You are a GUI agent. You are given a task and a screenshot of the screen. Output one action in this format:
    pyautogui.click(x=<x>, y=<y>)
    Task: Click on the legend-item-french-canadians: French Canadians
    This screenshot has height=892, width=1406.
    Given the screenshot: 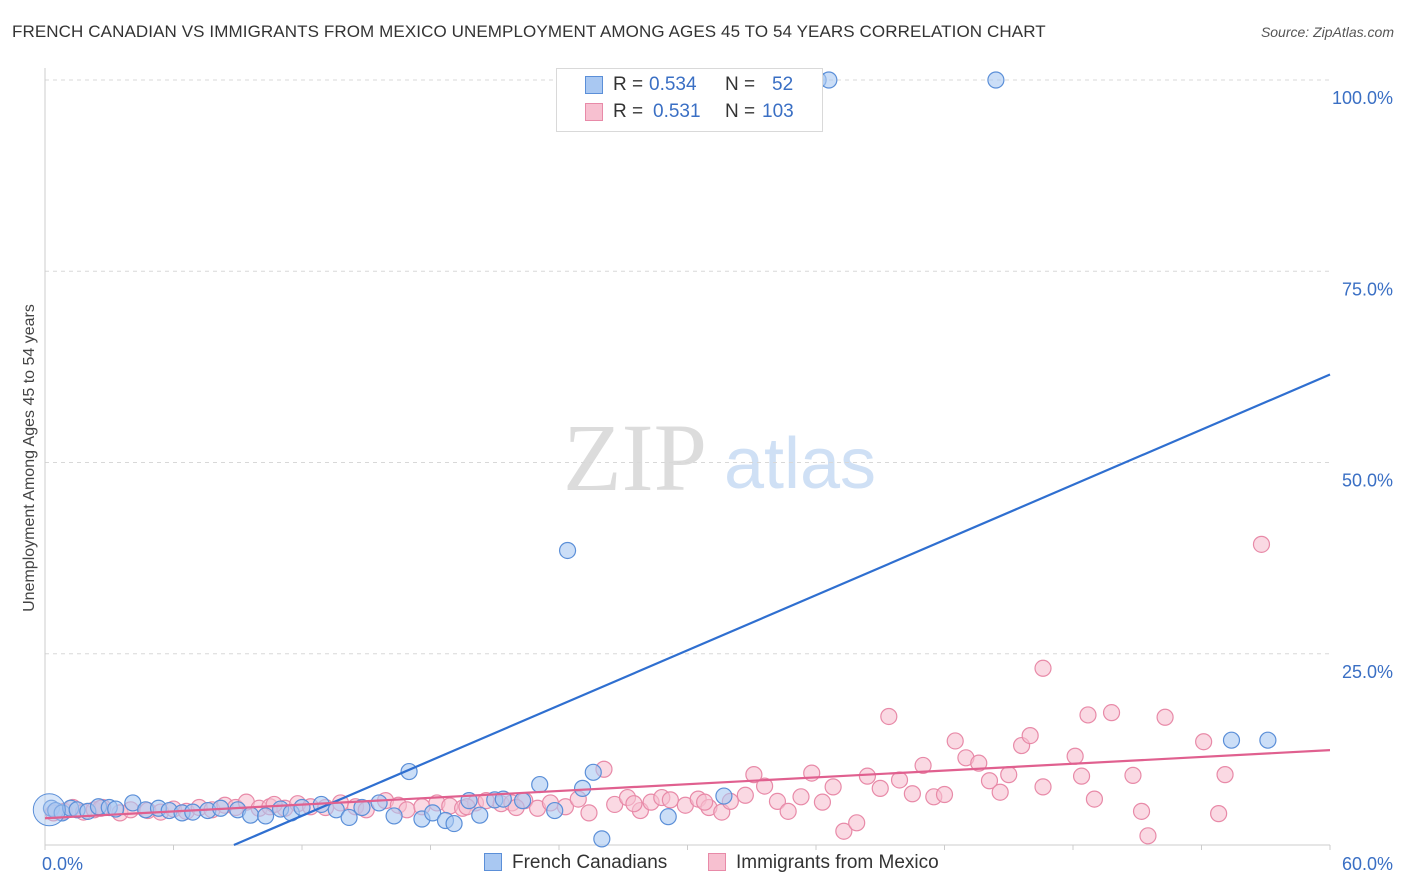 What is the action you would take?
    pyautogui.click(x=575, y=863)
    